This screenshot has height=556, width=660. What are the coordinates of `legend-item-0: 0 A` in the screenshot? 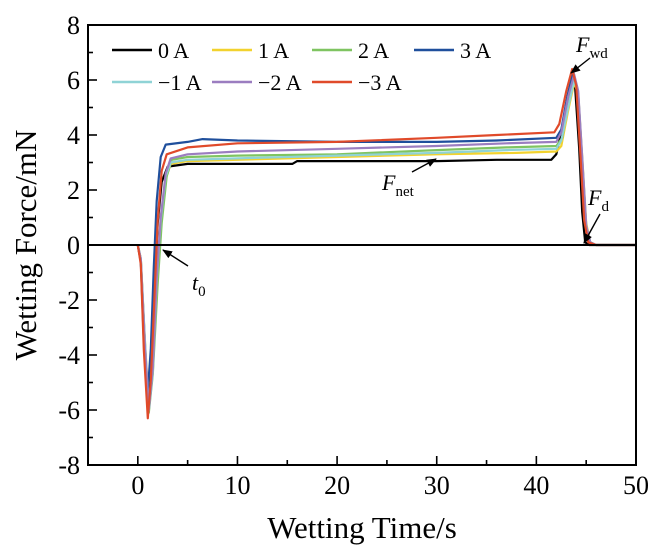 It's located at (150, 50).